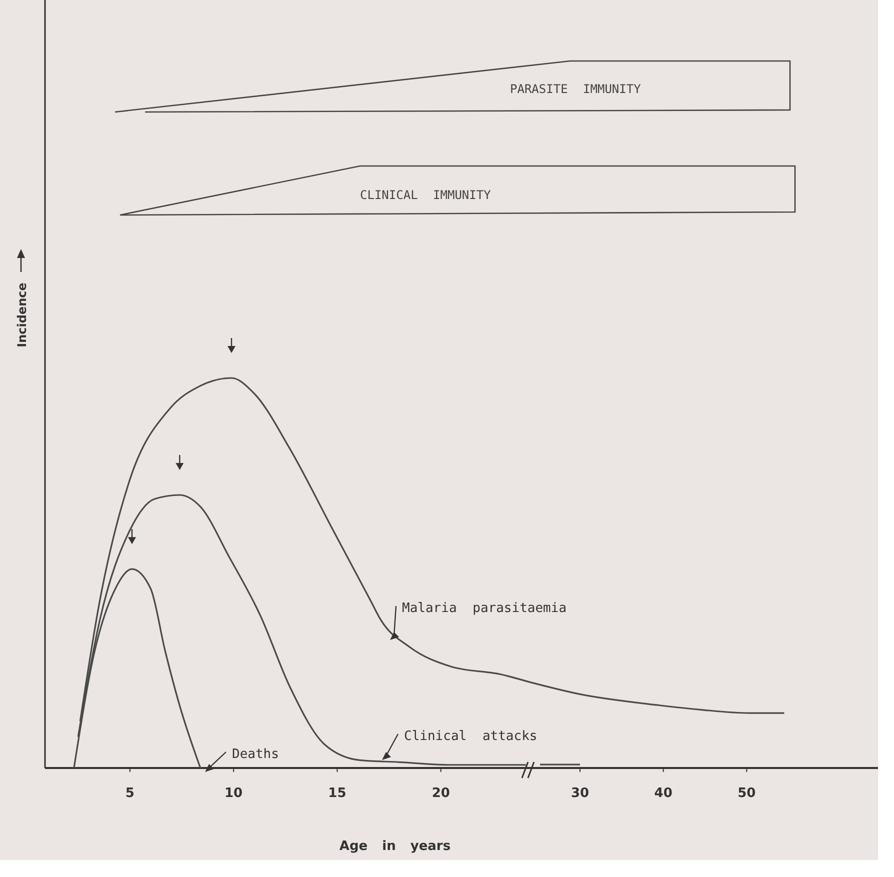 The image size is (894, 877). Describe the element at coordinates (484, 608) in the screenshot. I see `series-label: Malaria parasitaemia` at that location.